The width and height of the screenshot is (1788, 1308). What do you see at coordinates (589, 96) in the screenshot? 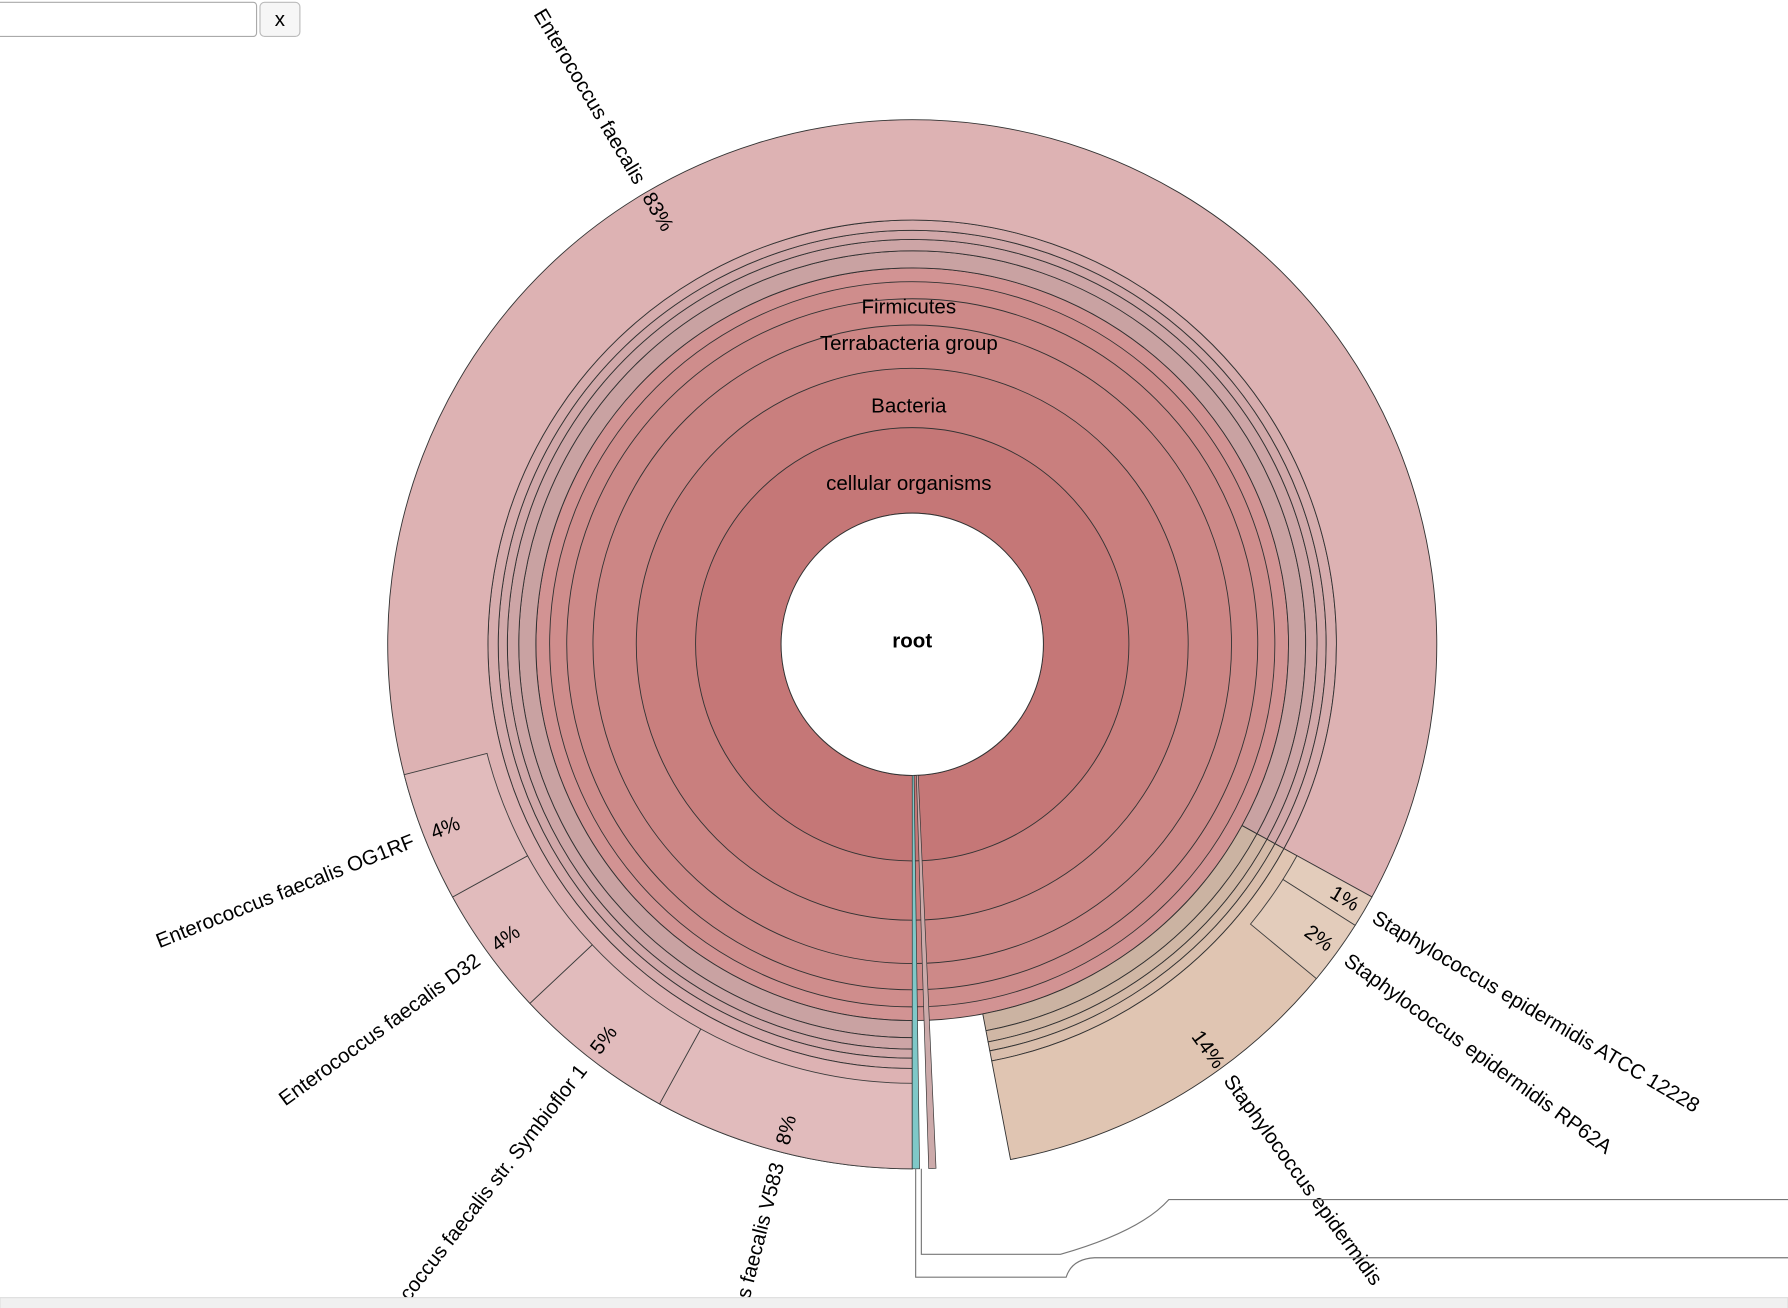
I see `node-label: Enterococcus faecalis` at bounding box center [589, 96].